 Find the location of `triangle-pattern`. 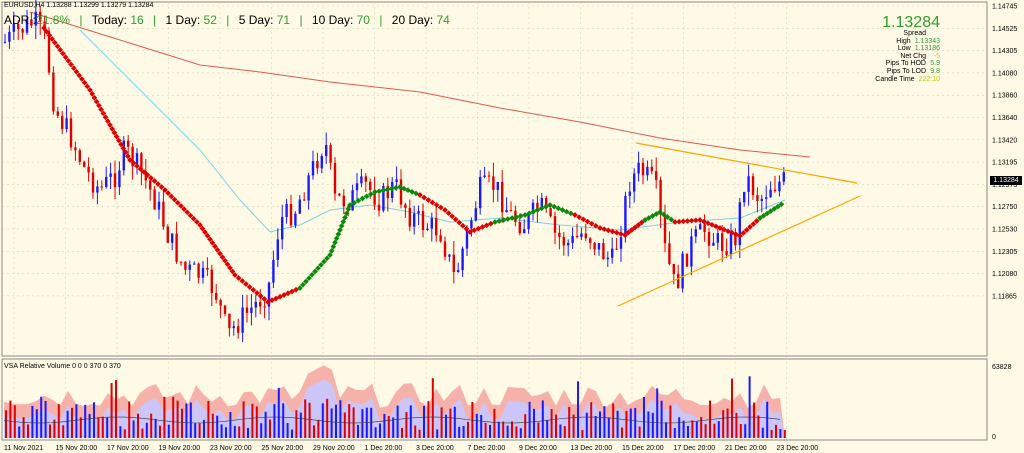

triangle-pattern is located at coordinates (739, 224).